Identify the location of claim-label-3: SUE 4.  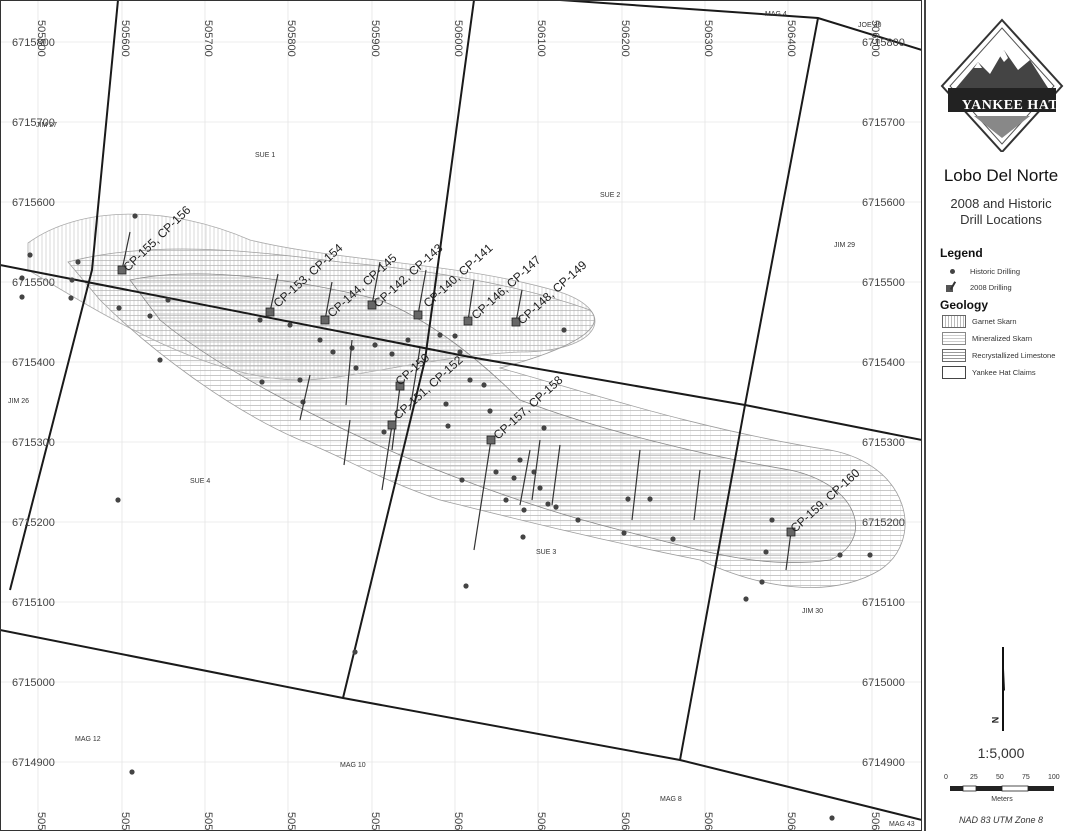
(200, 481).